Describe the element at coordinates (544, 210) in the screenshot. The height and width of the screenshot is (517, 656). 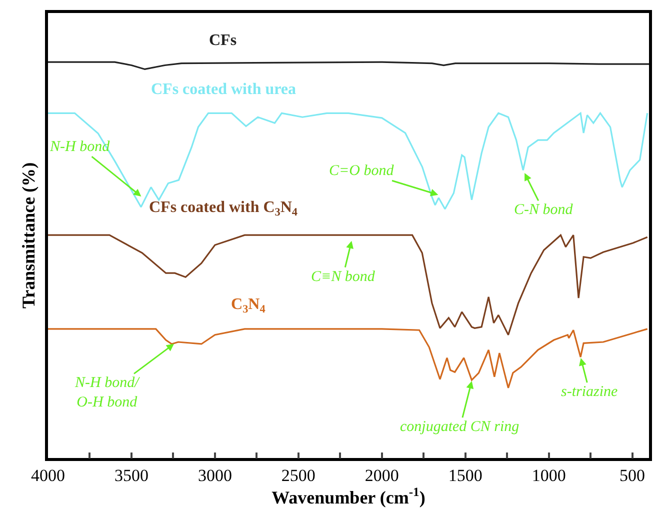
I see `annotation: C-N bond` at that location.